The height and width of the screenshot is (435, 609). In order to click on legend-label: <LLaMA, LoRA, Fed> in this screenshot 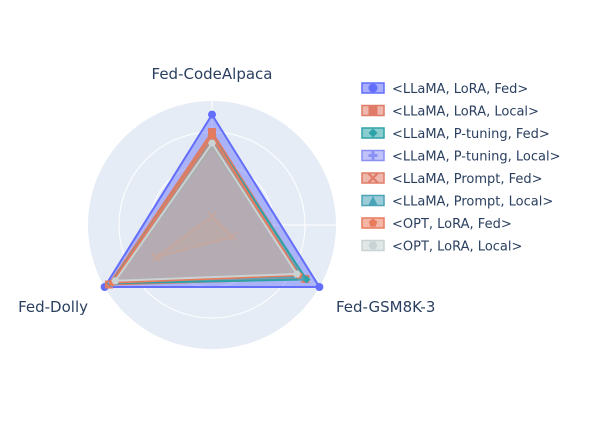, I will do `click(460, 89)`.